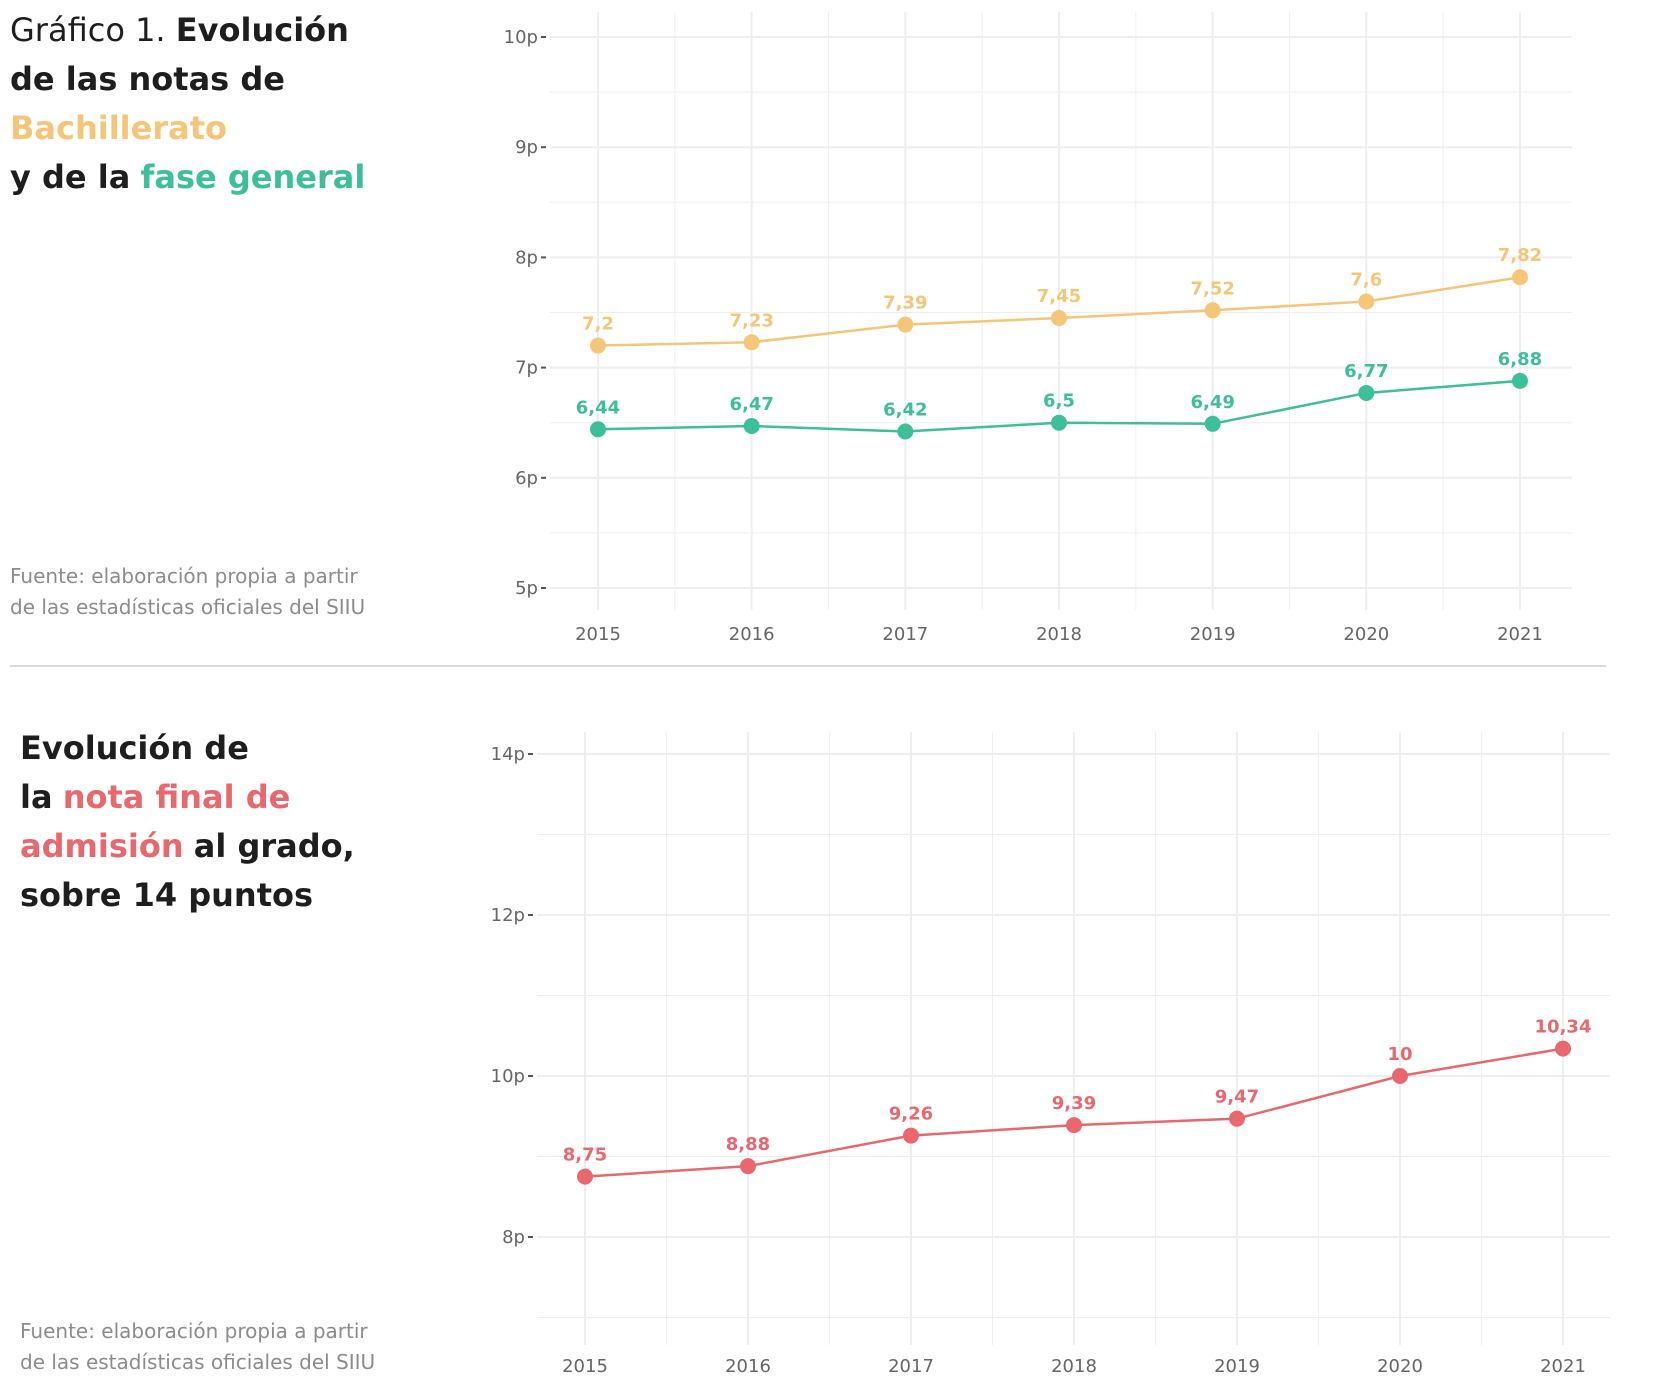 This screenshot has width=1666, height=1386. What do you see at coordinates (521, 37) in the screenshot?
I see `chart0-ytick-label: 10p` at bounding box center [521, 37].